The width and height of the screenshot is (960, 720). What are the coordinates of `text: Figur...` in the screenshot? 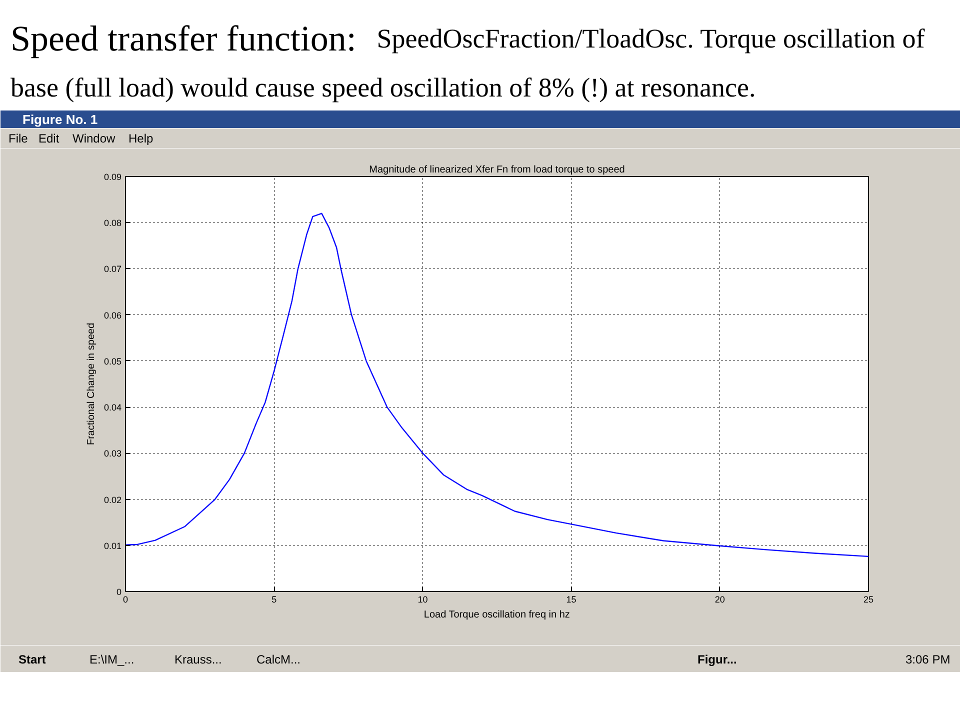 It's located at (717, 659).